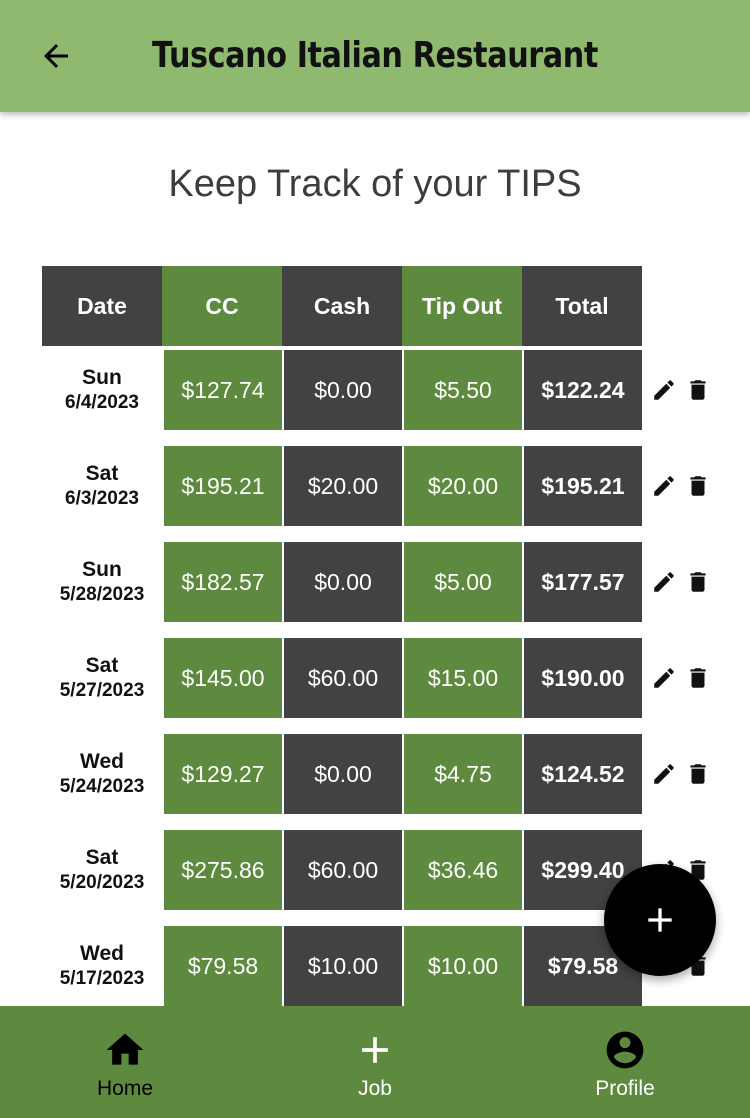 This screenshot has width=750, height=1118. I want to click on column-header-total: Total, so click(582, 306).